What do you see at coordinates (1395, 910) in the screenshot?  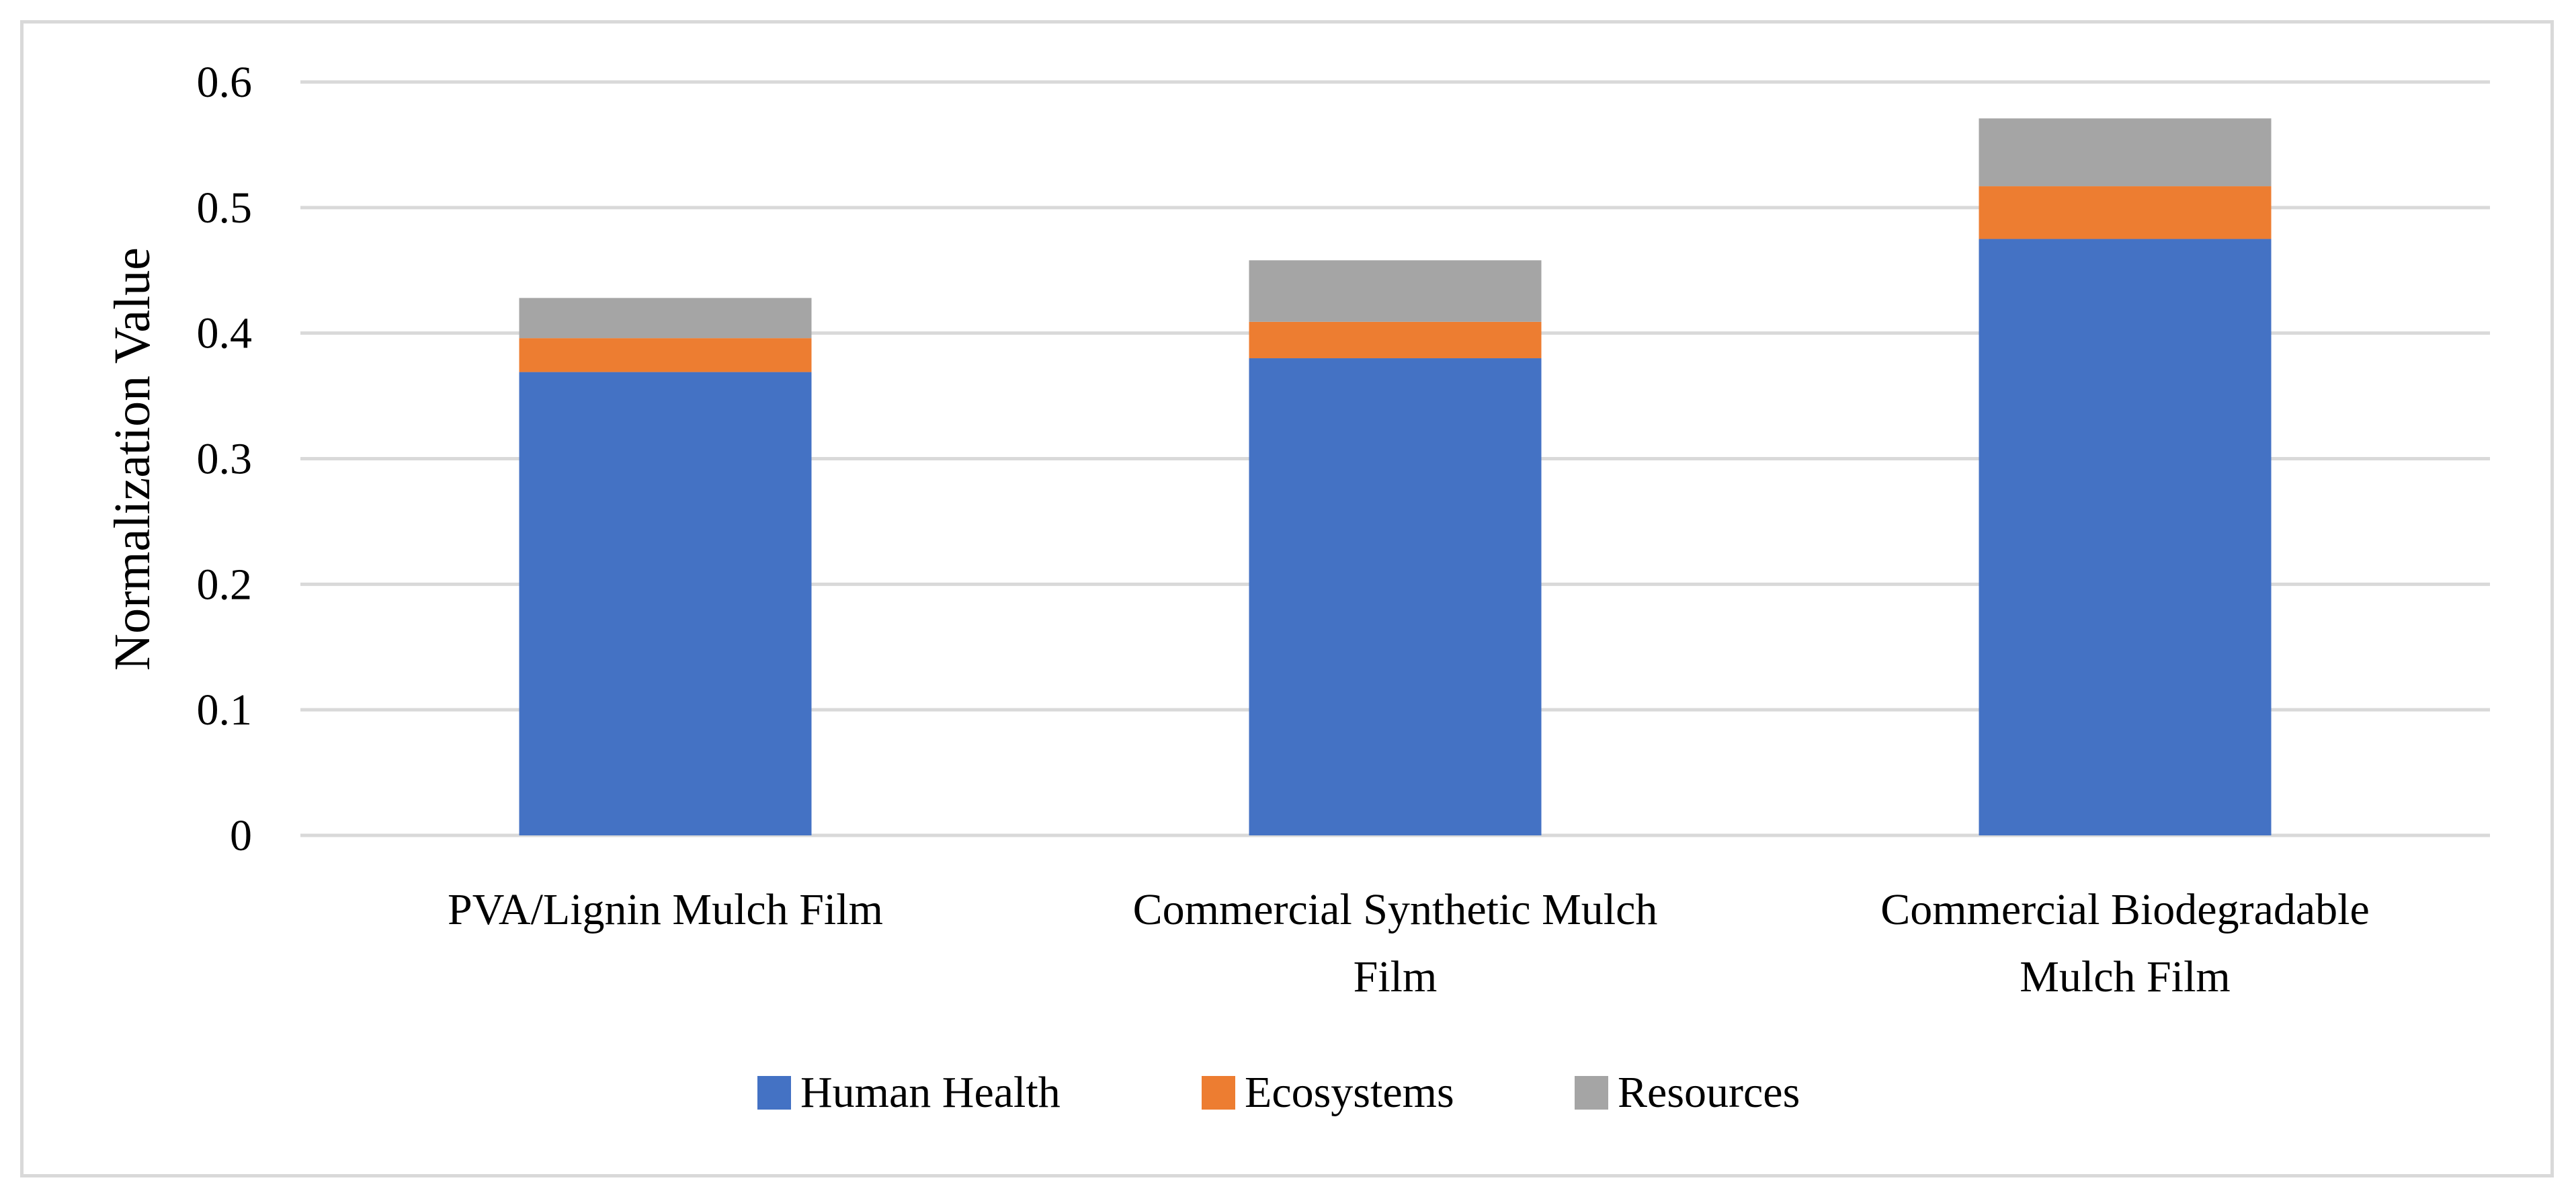 I see `x-category-label: Commercial Synthetic Mulch` at bounding box center [1395, 910].